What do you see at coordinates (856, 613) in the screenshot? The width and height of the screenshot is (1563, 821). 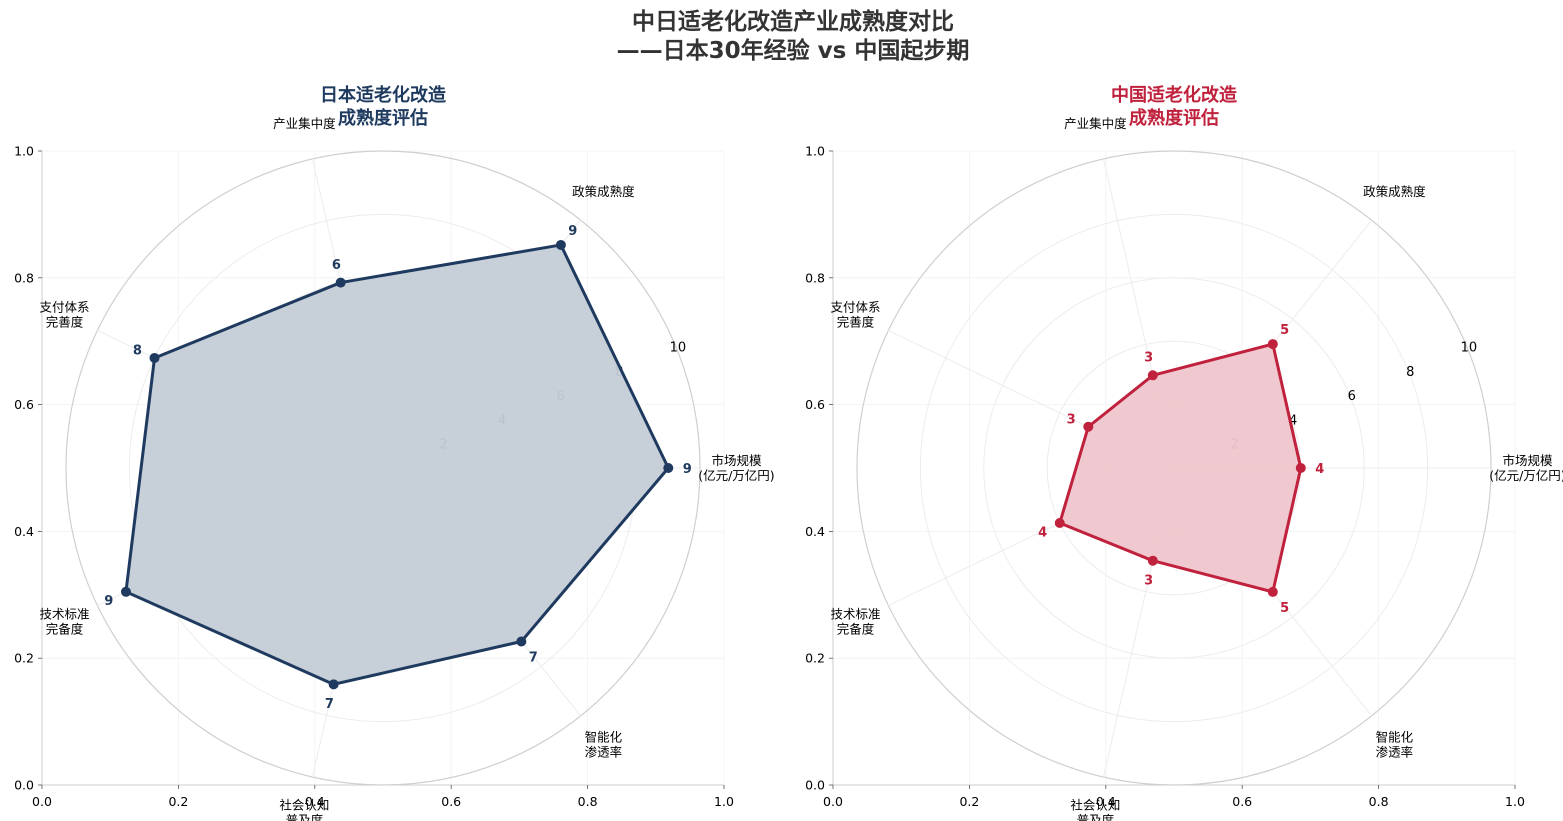 I see `china-category-label: 技术标准` at bounding box center [856, 613].